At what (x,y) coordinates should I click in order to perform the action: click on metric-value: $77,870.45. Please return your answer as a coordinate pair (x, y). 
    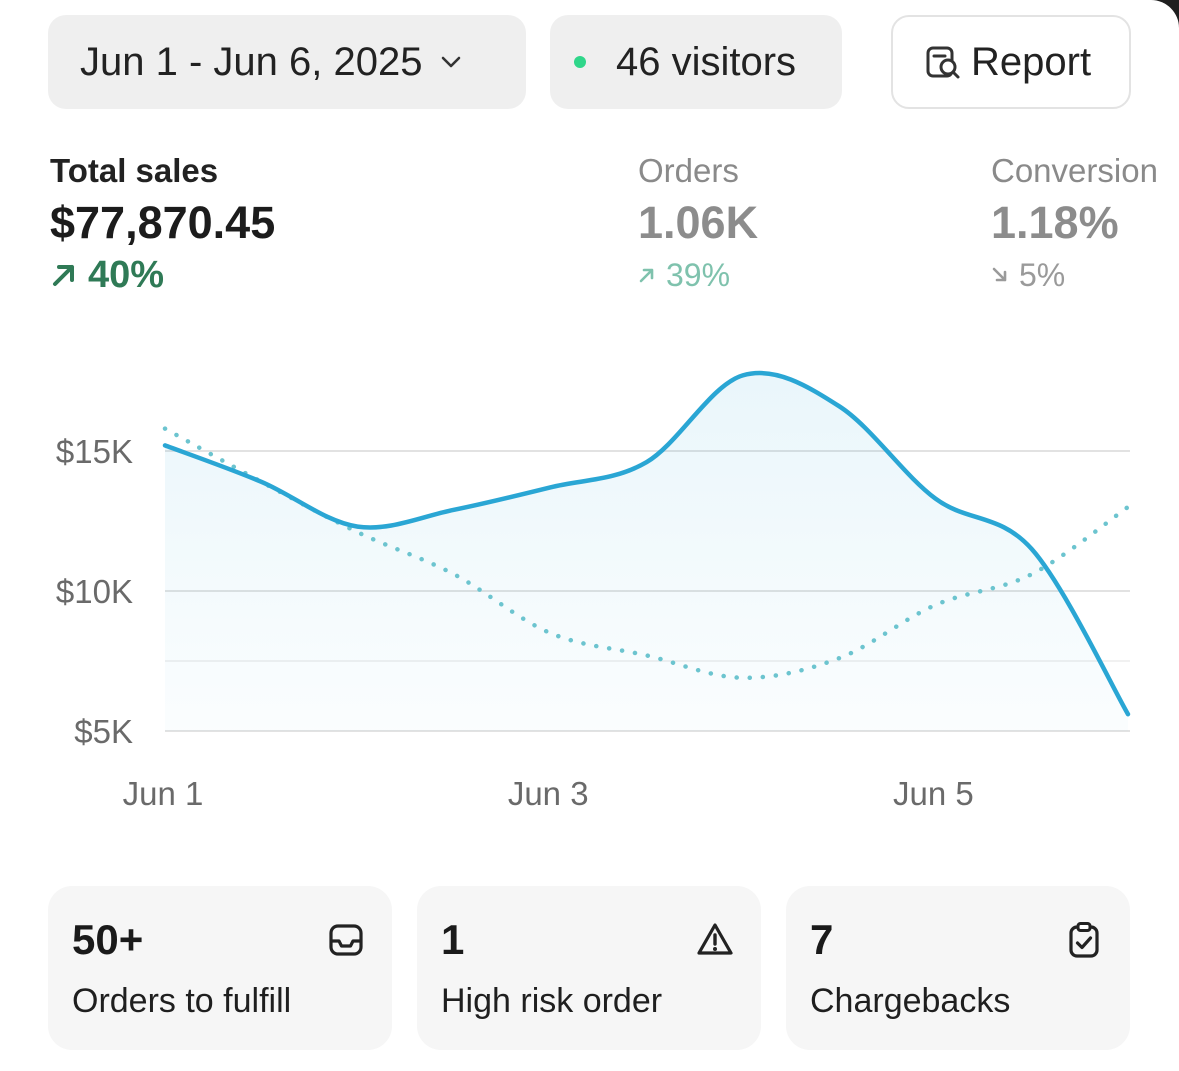
    Looking at the image, I should click on (163, 222).